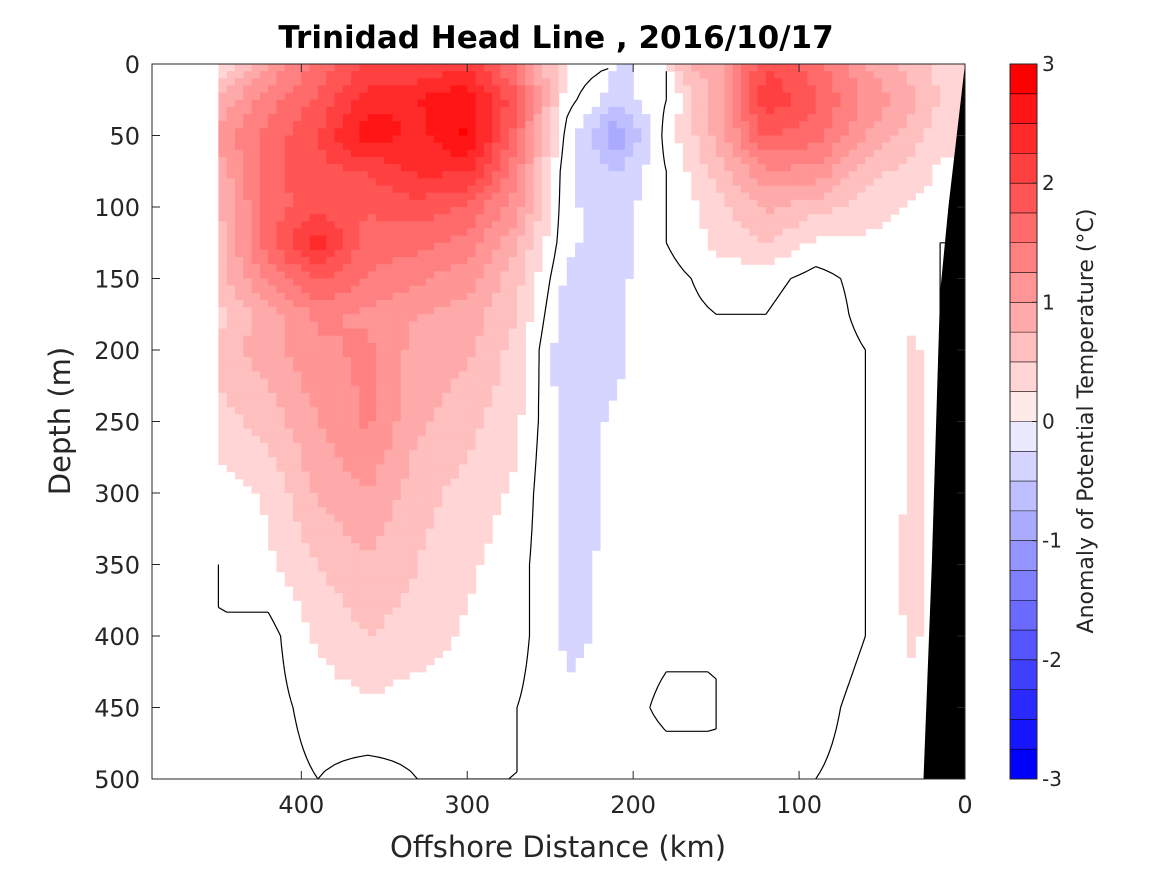 This screenshot has width=1167, height=875. I want to click on colorbar-swatch, so click(1023, 79).